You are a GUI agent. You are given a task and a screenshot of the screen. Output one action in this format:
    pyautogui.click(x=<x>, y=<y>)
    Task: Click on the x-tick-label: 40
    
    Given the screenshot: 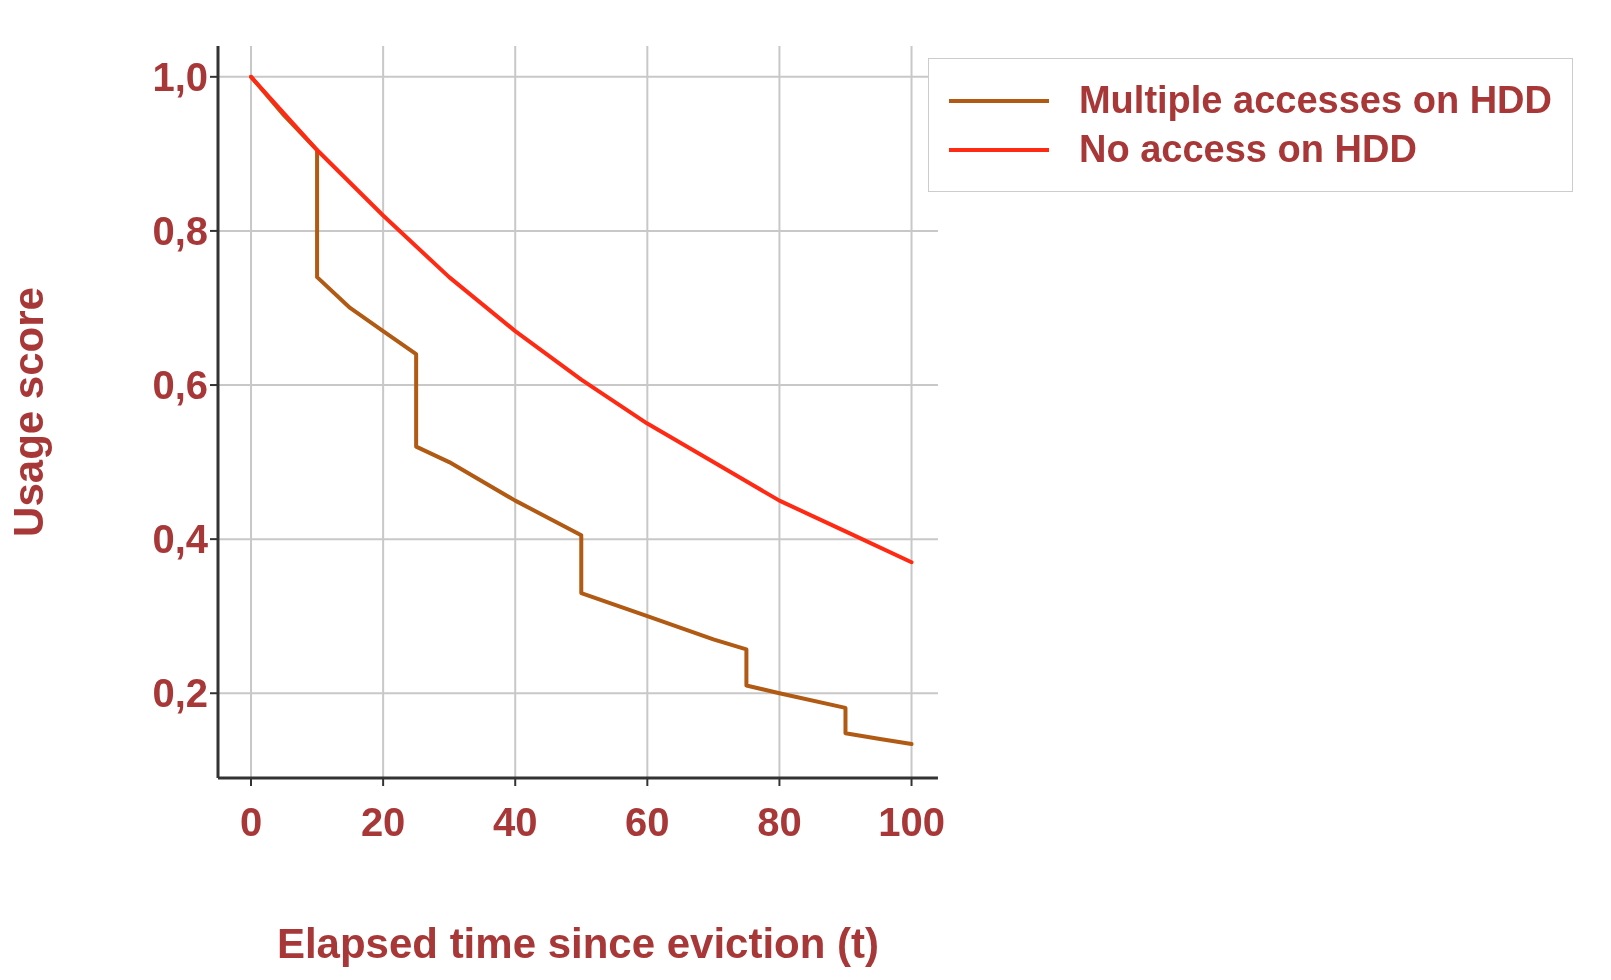 What is the action you would take?
    pyautogui.click(x=515, y=822)
    